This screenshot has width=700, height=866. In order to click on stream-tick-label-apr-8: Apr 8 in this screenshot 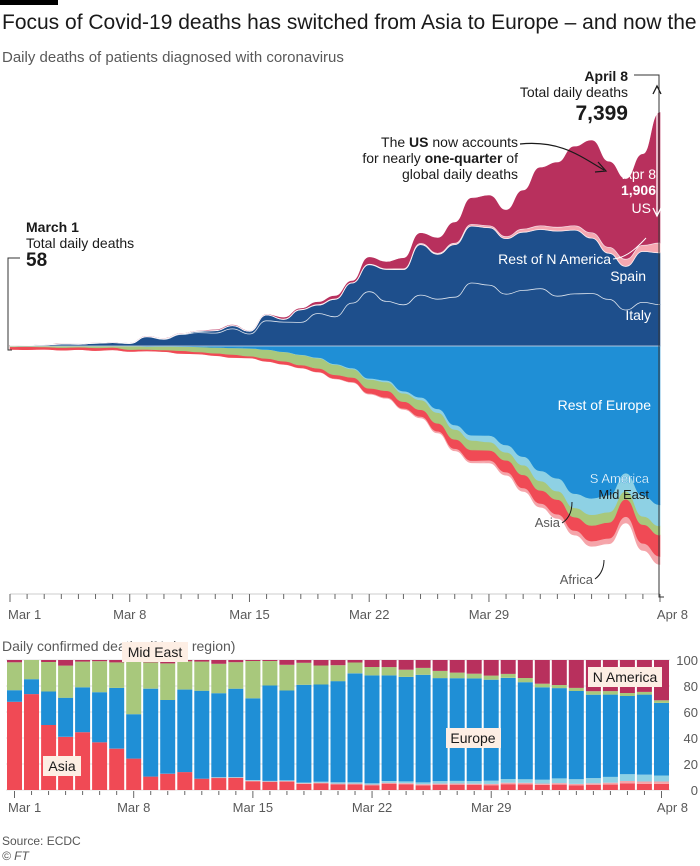, I will do `click(672, 614)`.